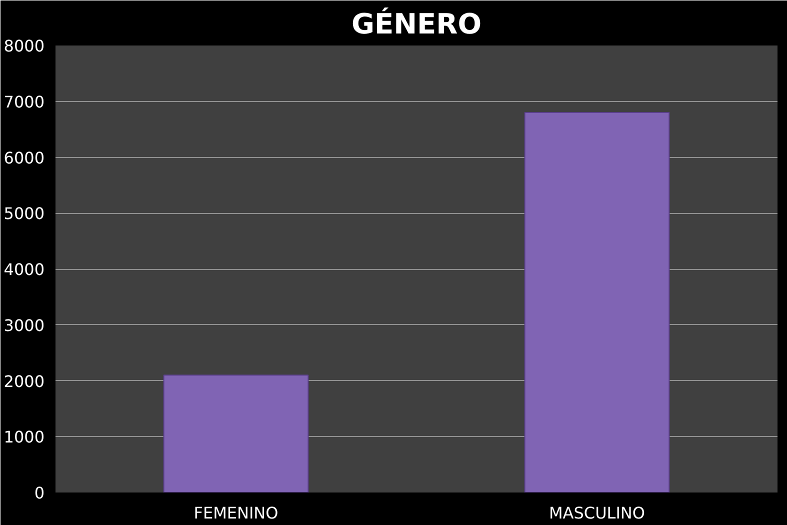 The height and width of the screenshot is (525, 787). Describe the element at coordinates (236, 513) in the screenshot. I see `x-tick-label: FEMENINO` at that location.